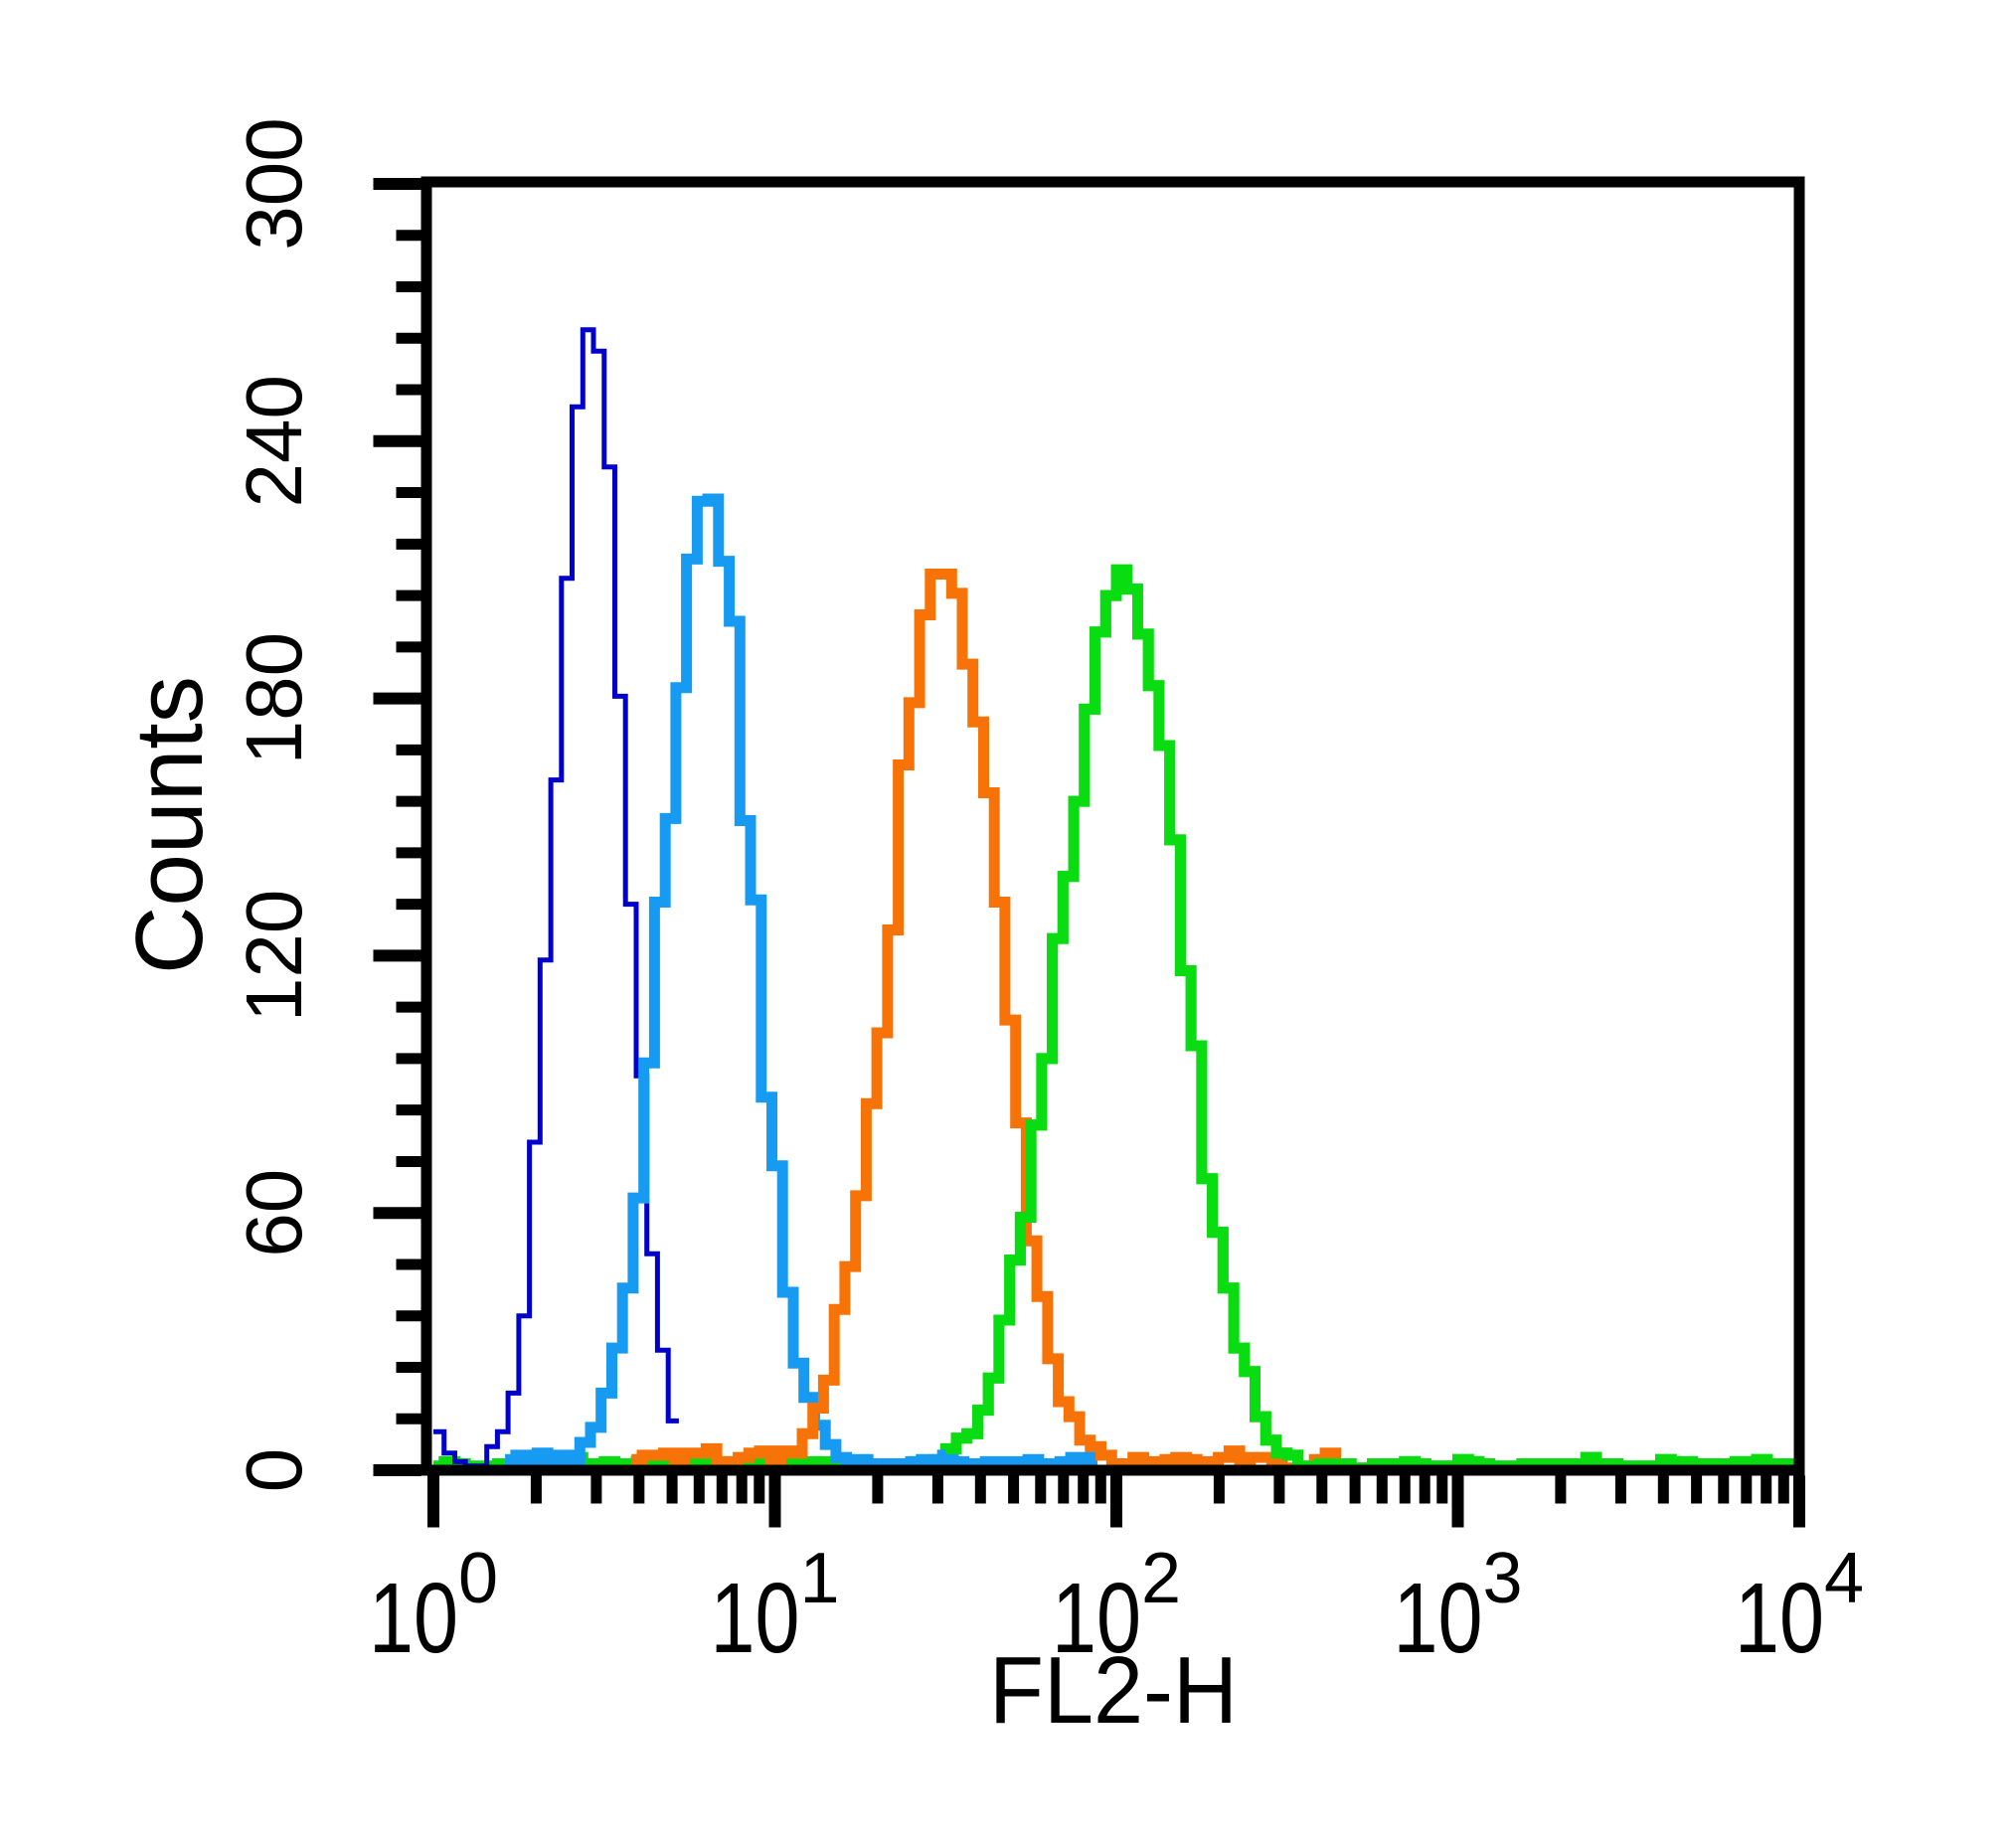 This screenshot has width=2016, height=1843. Describe the element at coordinates (274, 1470) in the screenshot. I see `y-tick-label: 0` at that location.